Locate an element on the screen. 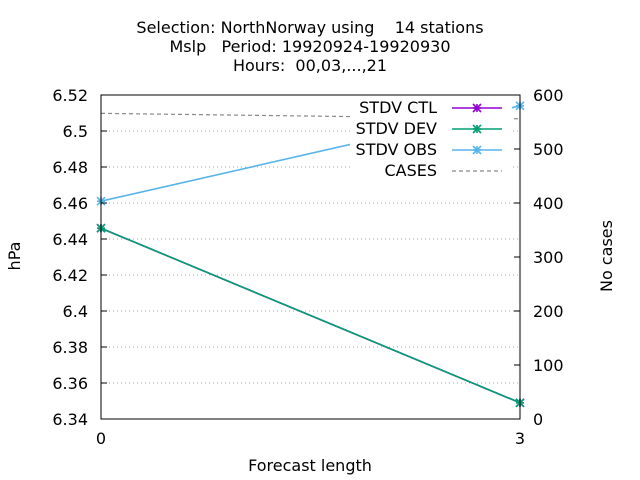  y-tick-label: 6.4 is located at coordinates (75, 311).